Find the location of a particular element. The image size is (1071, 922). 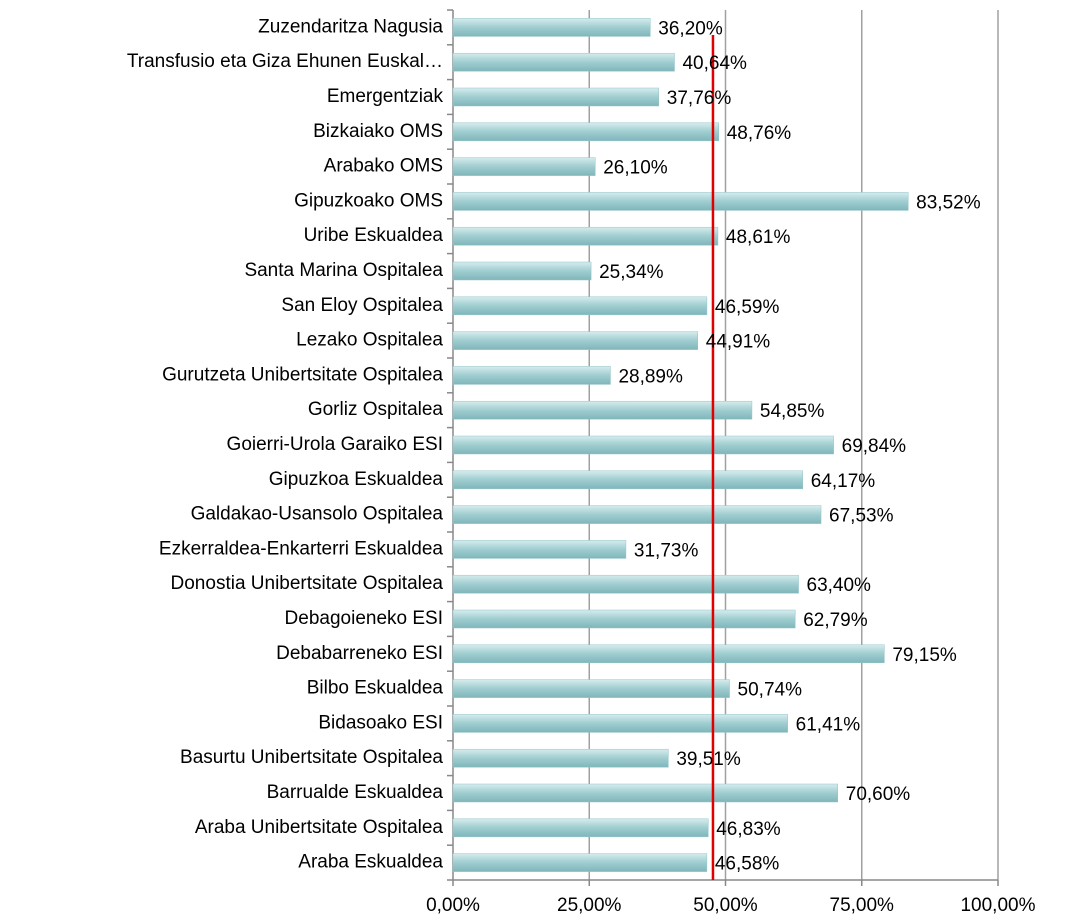

data-label: 25,34% is located at coordinates (631, 272).